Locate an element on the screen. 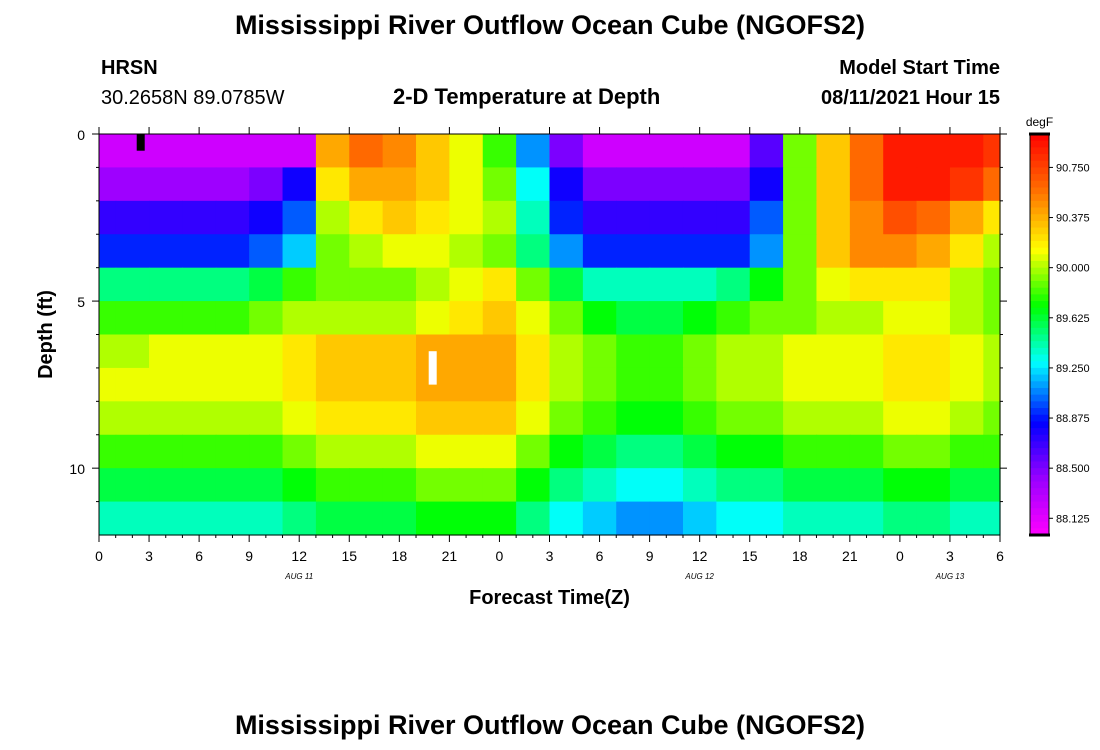 The width and height of the screenshot is (1100, 750). y-tick-label: 10 is located at coordinates (77, 469).